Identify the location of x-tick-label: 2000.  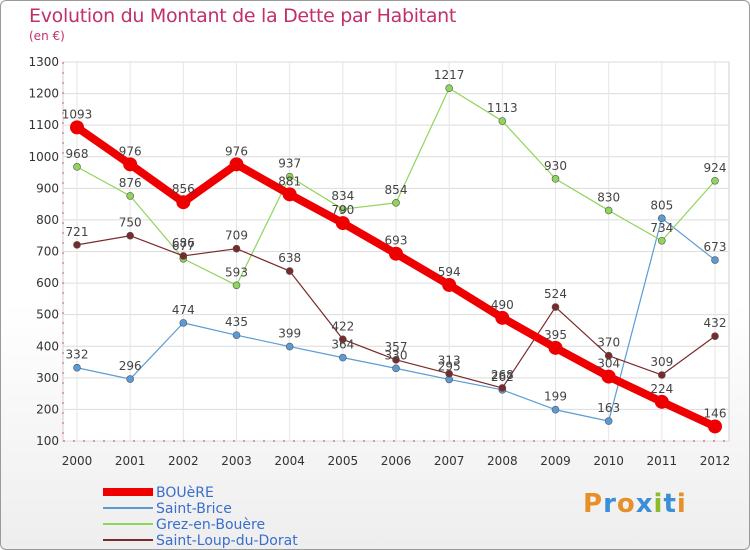
(77, 461).